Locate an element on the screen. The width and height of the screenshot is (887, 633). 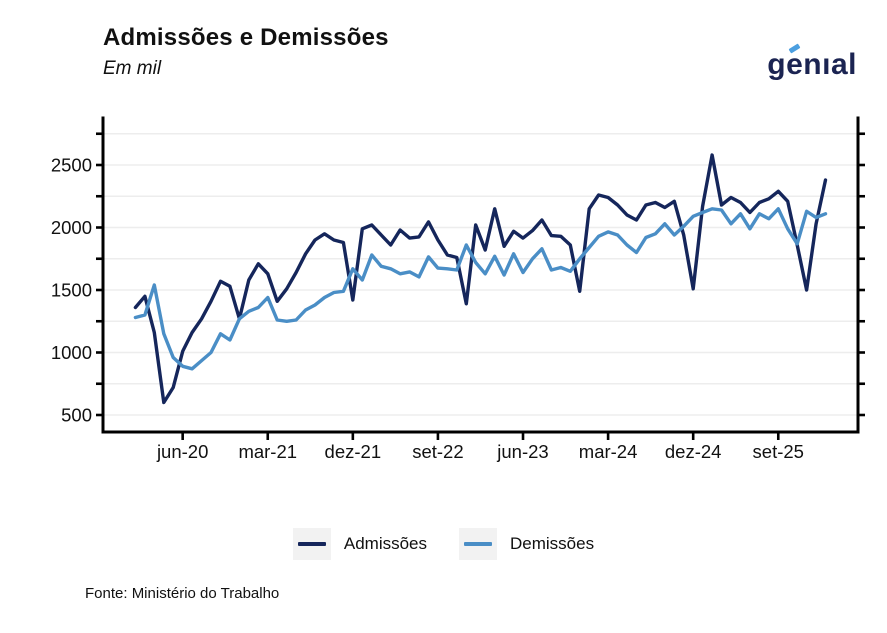
genial-logo-text: genıal is located at coordinates (812, 64).